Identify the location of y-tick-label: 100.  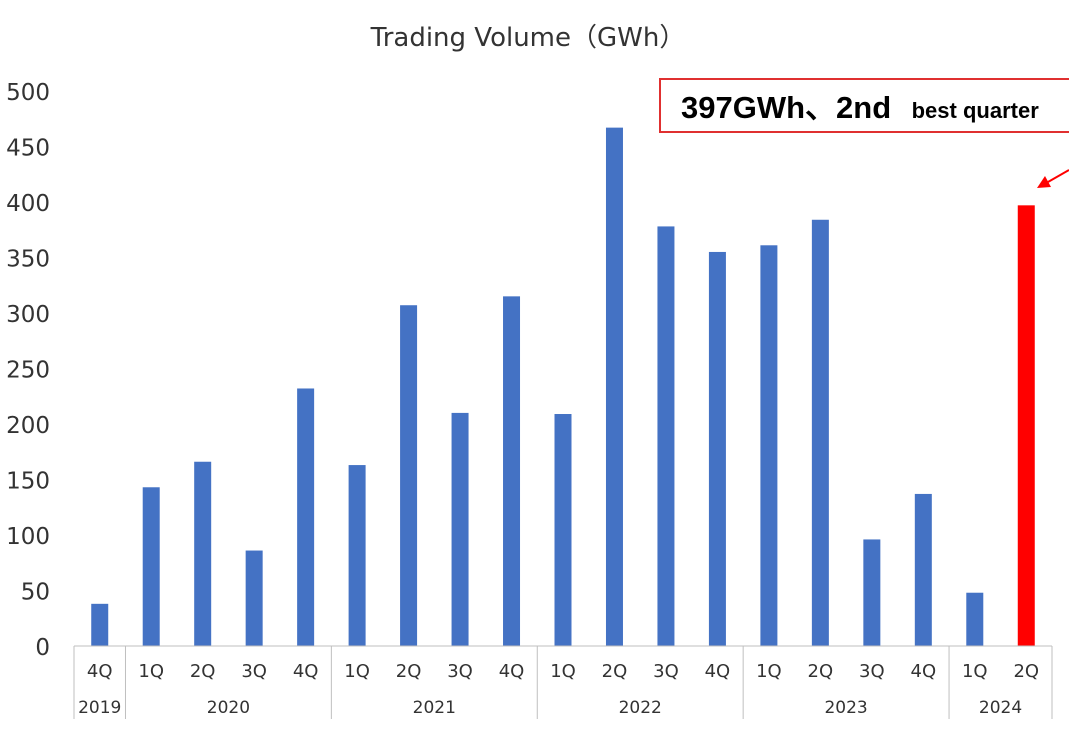
(28, 537).